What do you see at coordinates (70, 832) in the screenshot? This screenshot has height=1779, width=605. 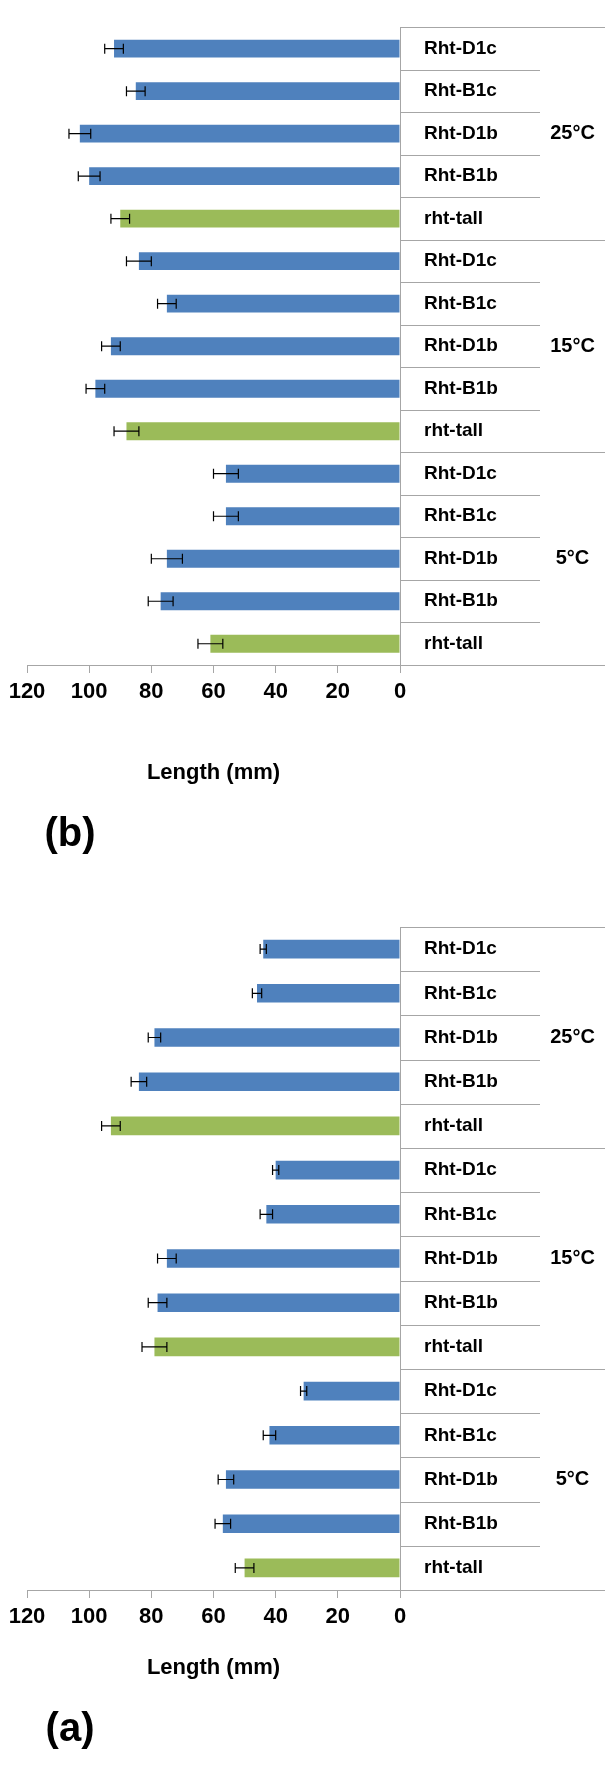 I see `text: (b)` at bounding box center [70, 832].